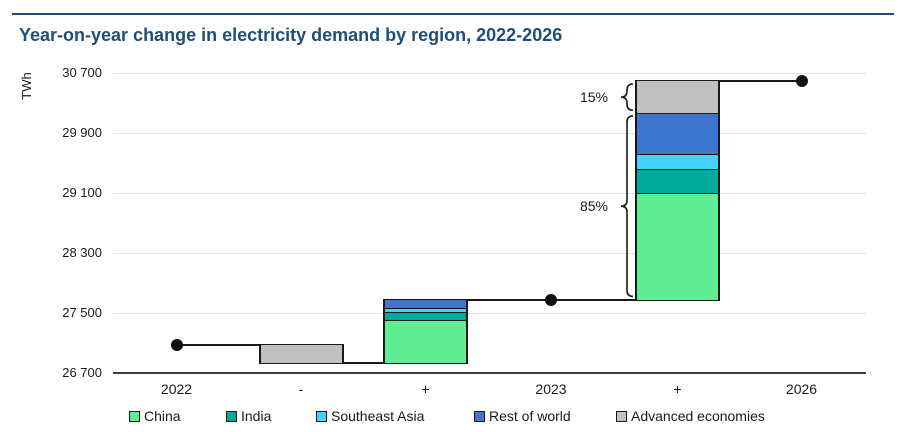  What do you see at coordinates (82, 372) in the screenshot?
I see `y-tick-label: 26 700` at bounding box center [82, 372].